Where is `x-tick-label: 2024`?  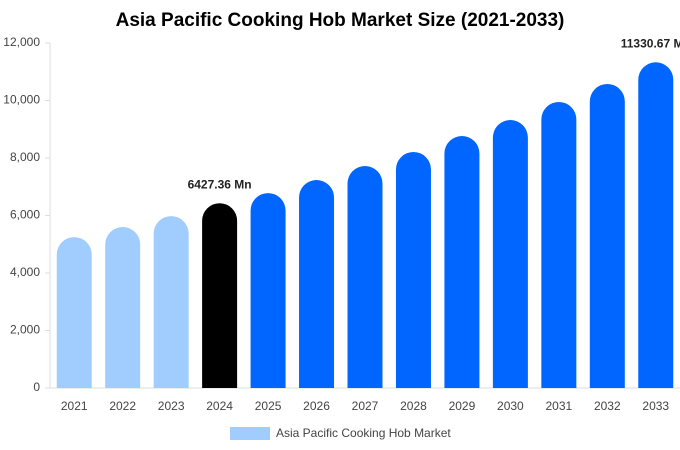 x-tick-label: 2024 is located at coordinates (219, 406).